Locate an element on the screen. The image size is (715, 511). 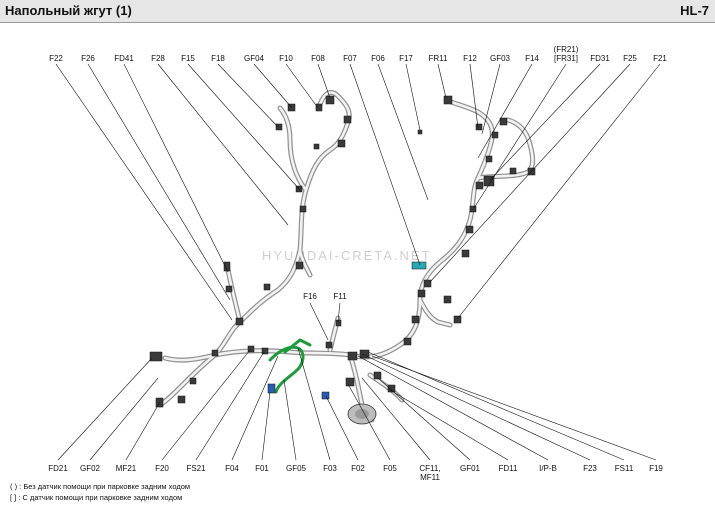
label-f04: F04 is located at coordinates (232, 468).